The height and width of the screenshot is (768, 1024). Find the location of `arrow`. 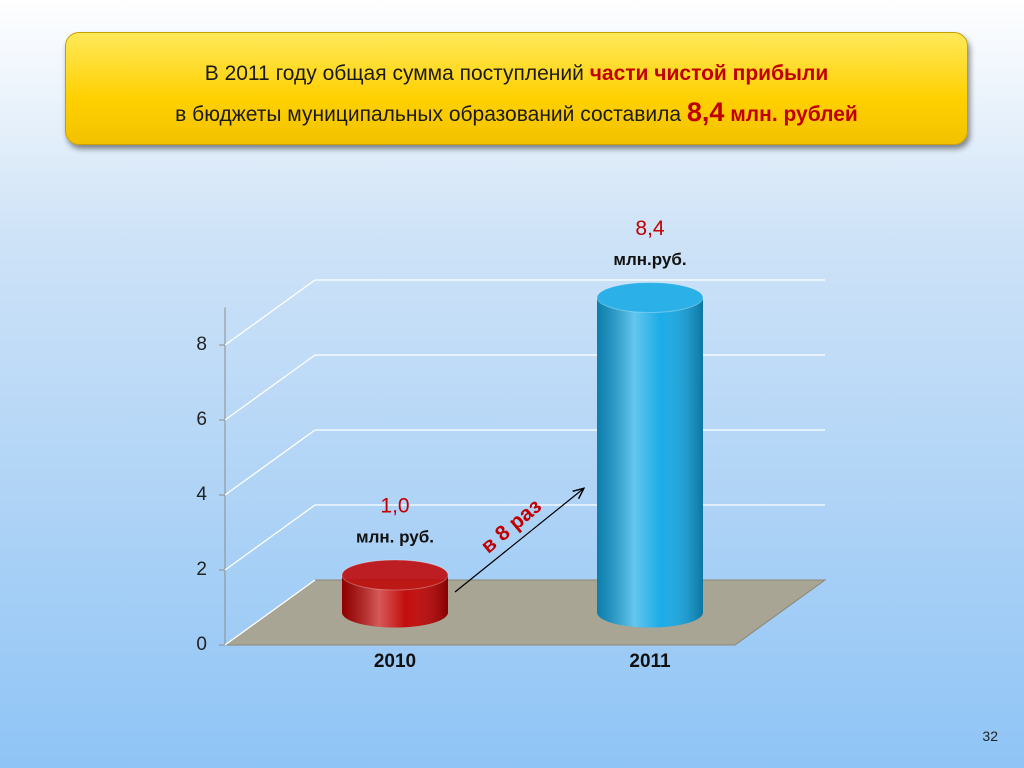

arrow is located at coordinates (518, 541).